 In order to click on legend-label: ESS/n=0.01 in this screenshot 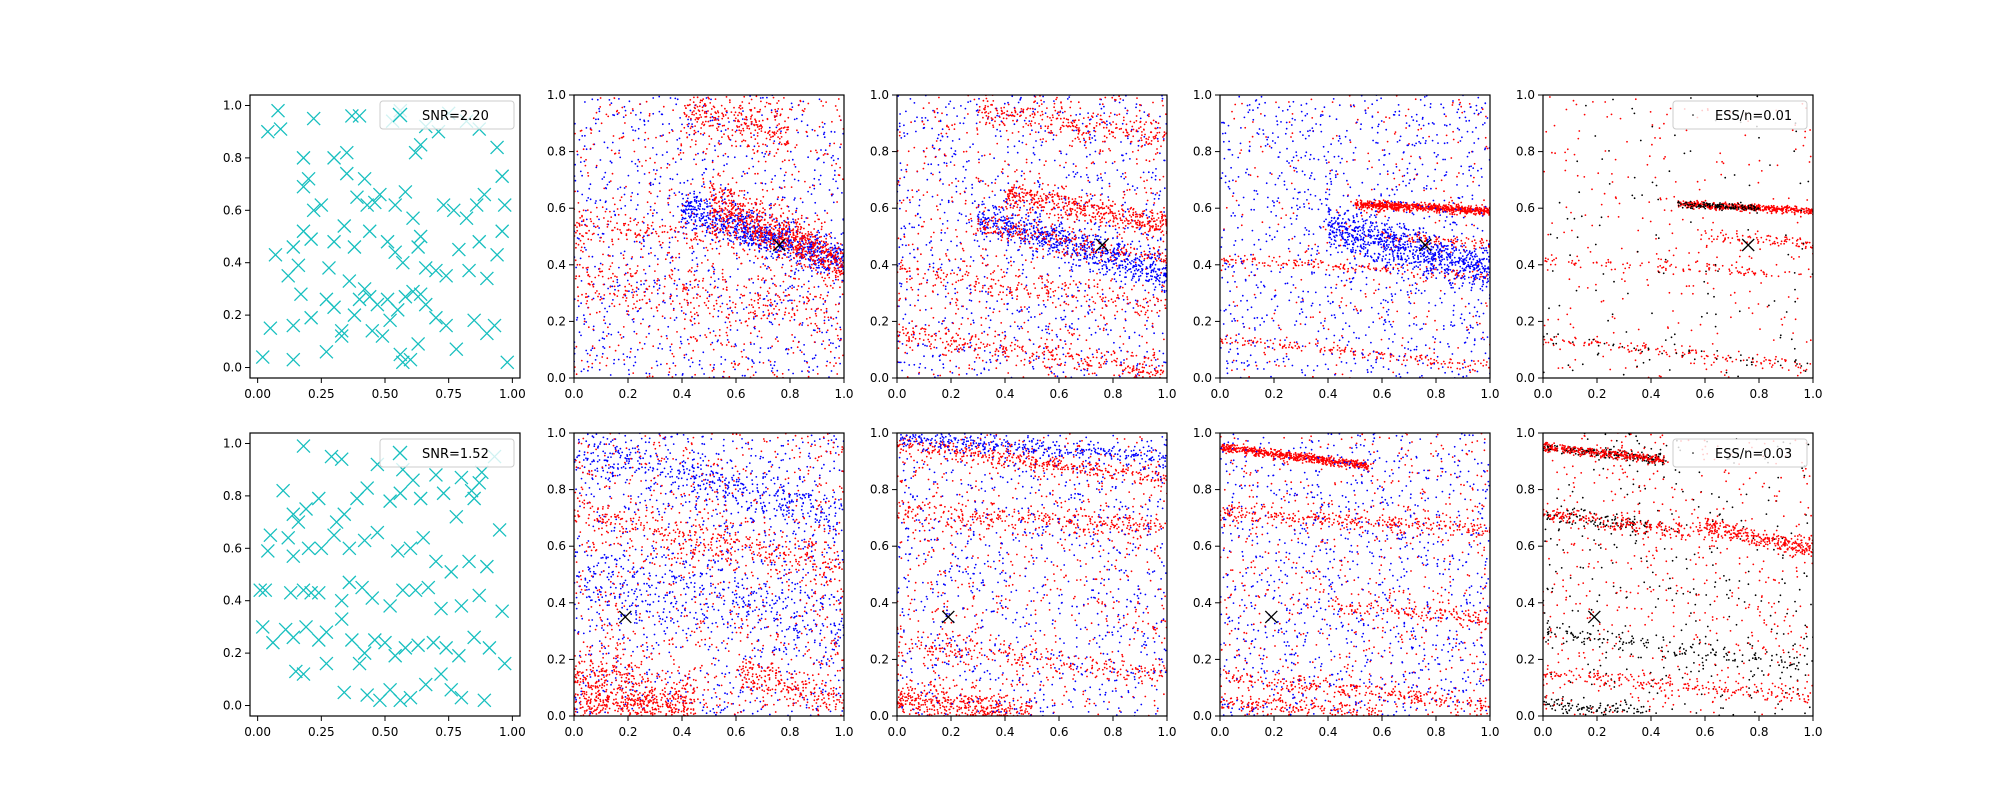, I will do `click(1753, 116)`.